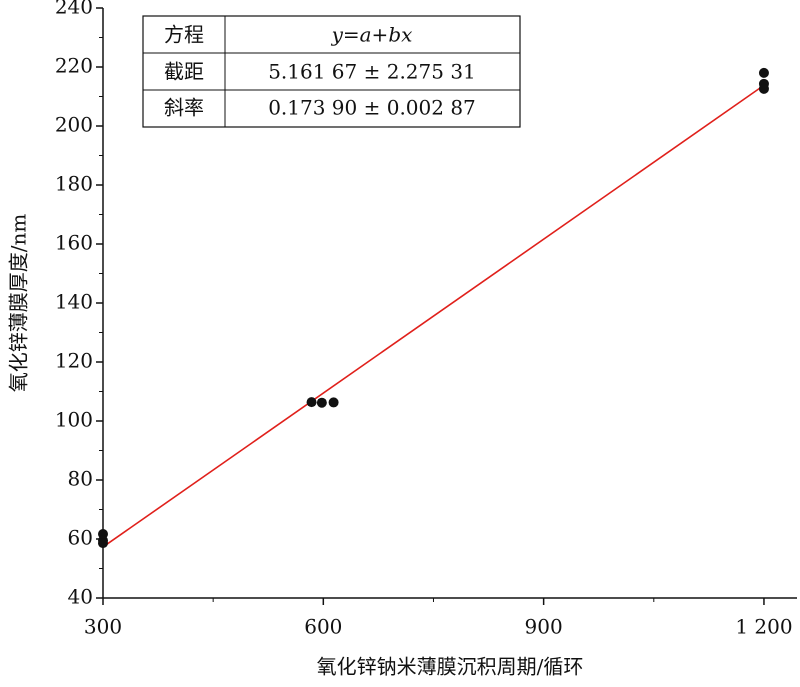 The width and height of the screenshot is (800, 687). What do you see at coordinates (74, 302) in the screenshot?
I see `y-tick-label: 140` at bounding box center [74, 302].